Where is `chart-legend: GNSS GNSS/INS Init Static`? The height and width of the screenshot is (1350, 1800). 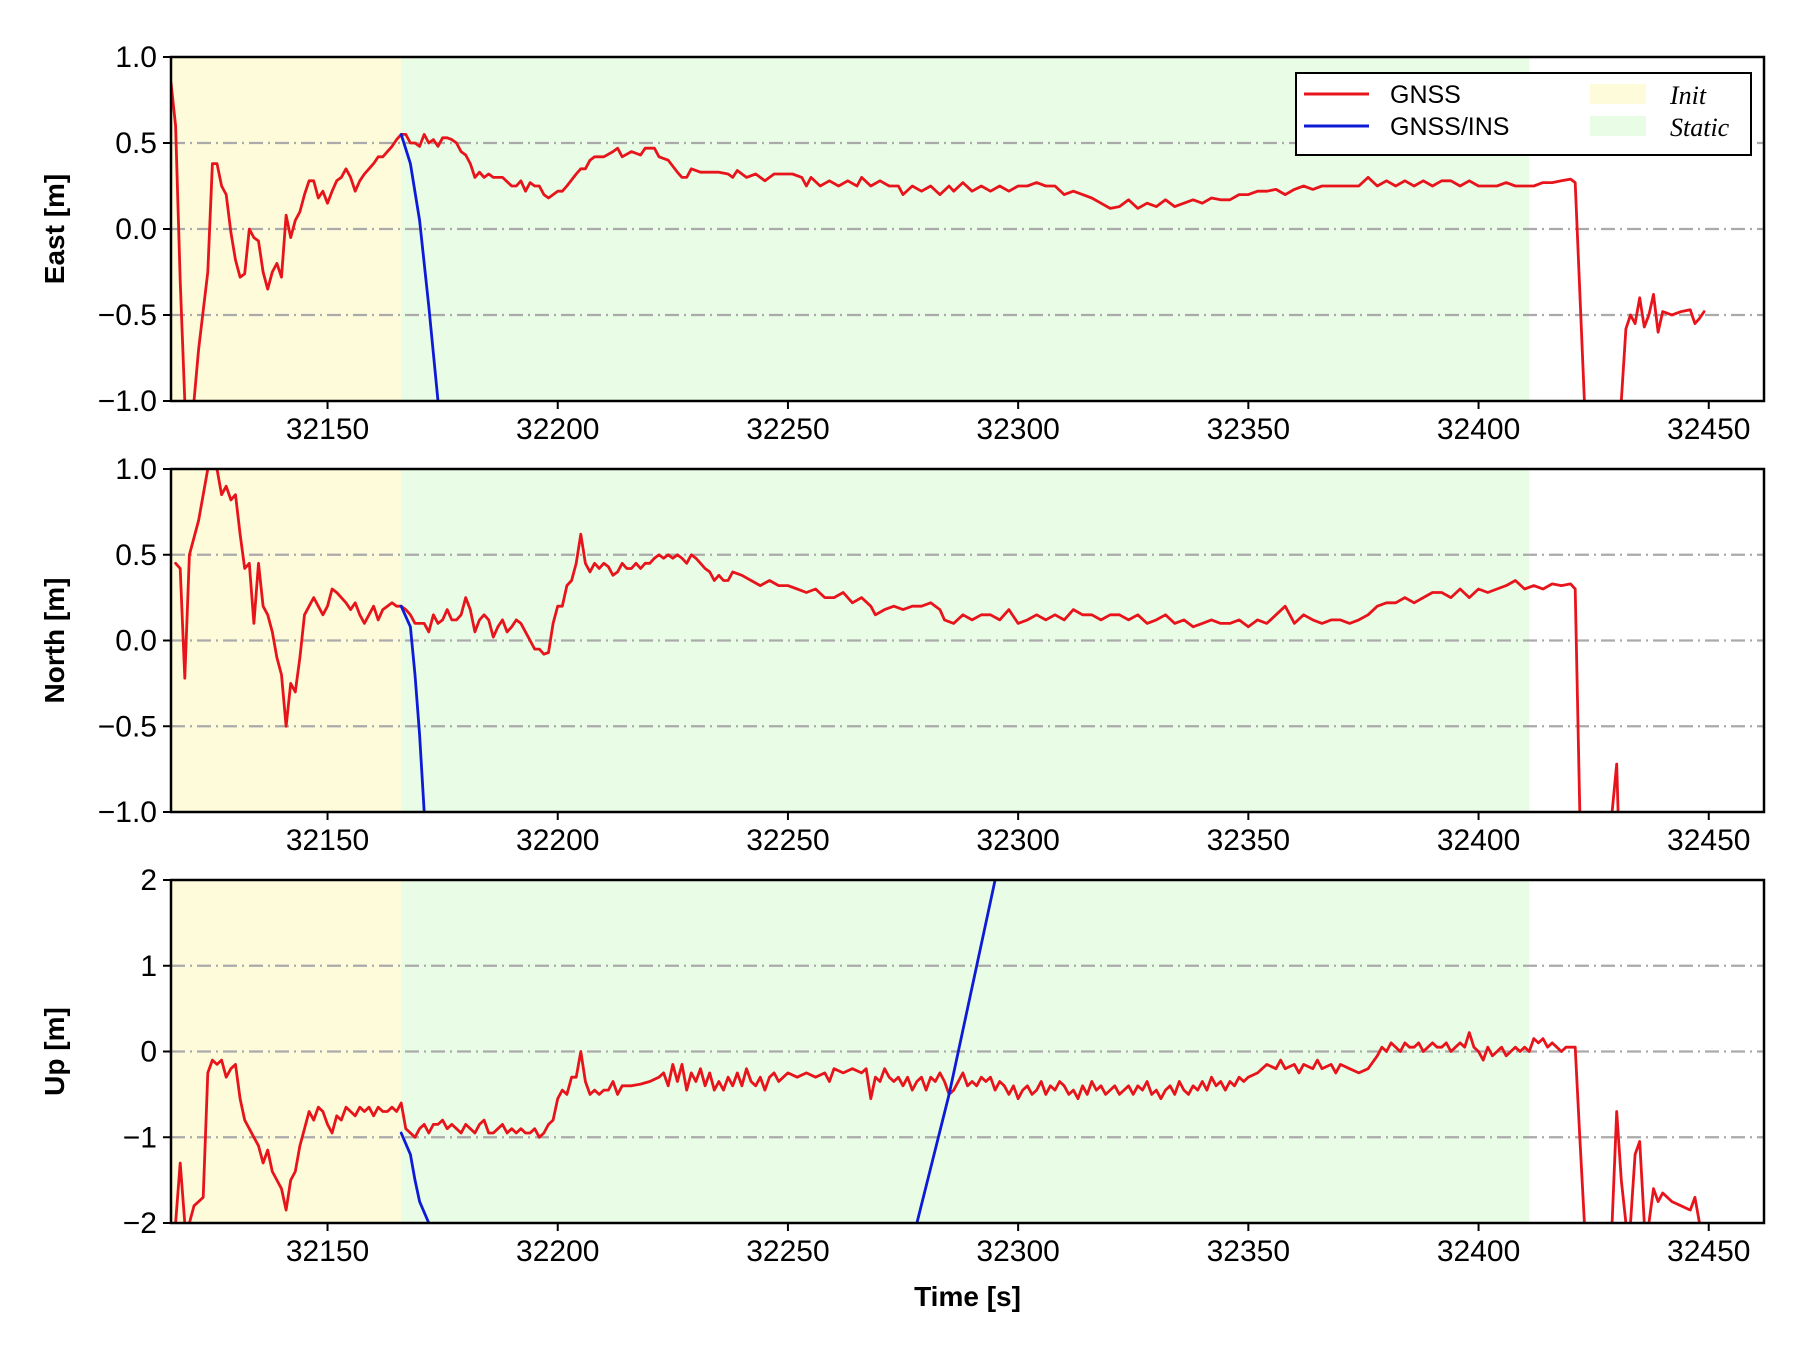 chart-legend: GNSS GNSS/INS Init Static is located at coordinates (1523, 114).